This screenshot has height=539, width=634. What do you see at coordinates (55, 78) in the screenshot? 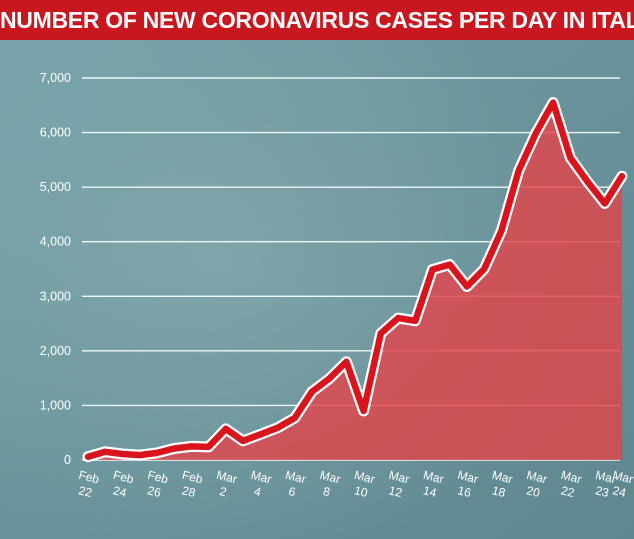
I see `y-tick-label: 7,000` at bounding box center [55, 78].